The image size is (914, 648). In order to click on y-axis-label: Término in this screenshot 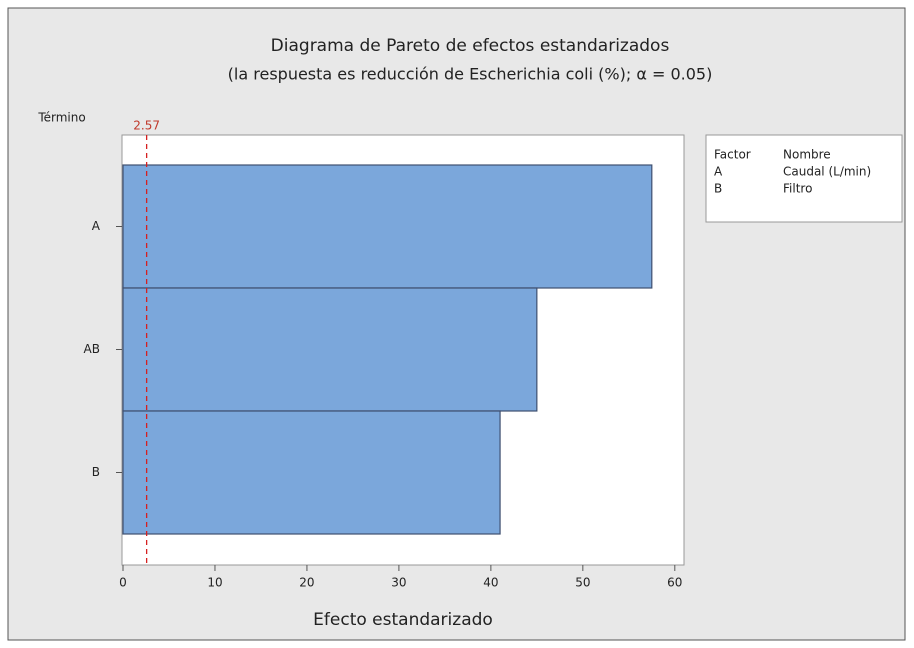, I will do `click(61, 118)`.